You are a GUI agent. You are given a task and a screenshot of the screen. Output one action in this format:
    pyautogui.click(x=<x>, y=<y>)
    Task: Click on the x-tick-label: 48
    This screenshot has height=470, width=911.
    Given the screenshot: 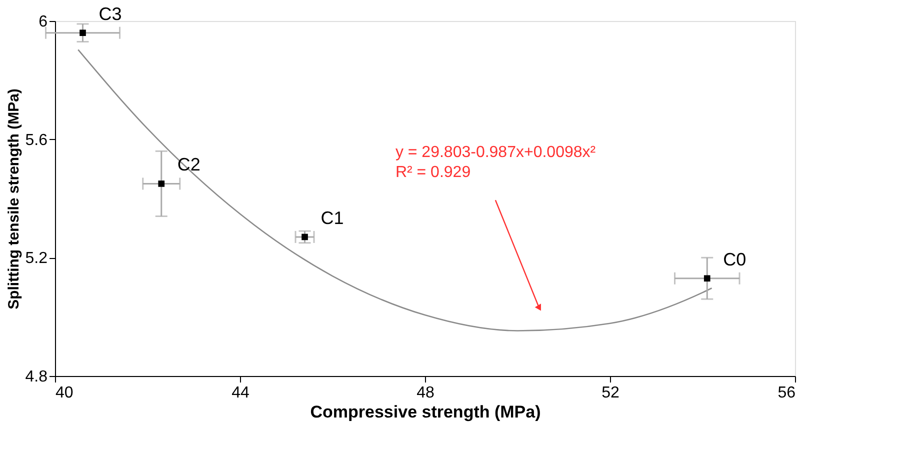 What is the action you would take?
    pyautogui.click(x=425, y=393)
    